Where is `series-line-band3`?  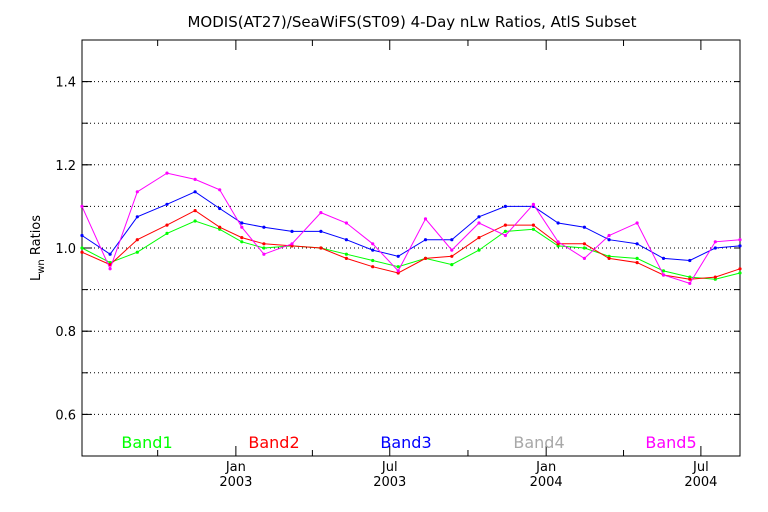
series-line-band3 is located at coordinates (411, 226).